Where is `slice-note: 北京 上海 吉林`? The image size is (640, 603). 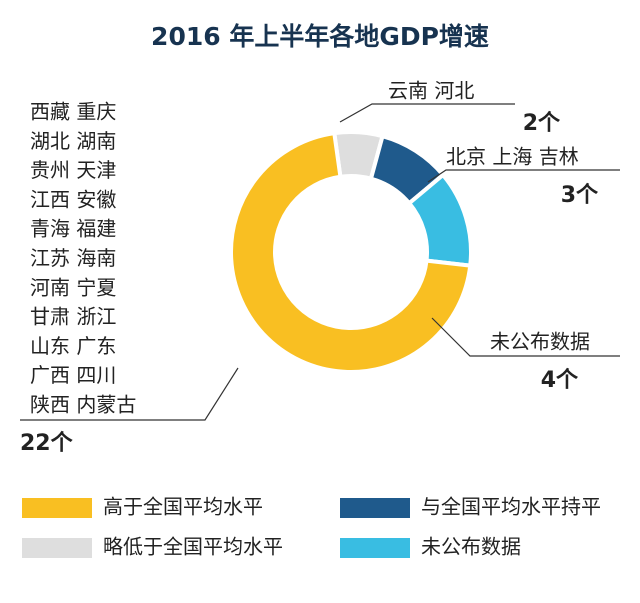
slice-note: 北京 上海 吉林 is located at coordinates (512, 157).